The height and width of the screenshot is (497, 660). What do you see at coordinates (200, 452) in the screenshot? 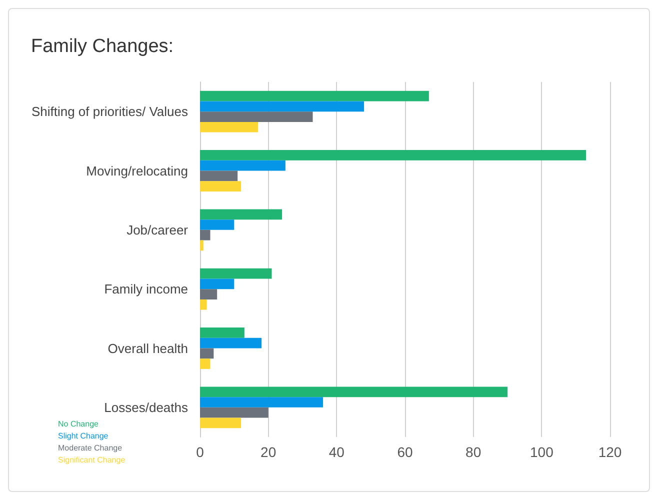
I see `x-tick-label: 0` at bounding box center [200, 452].